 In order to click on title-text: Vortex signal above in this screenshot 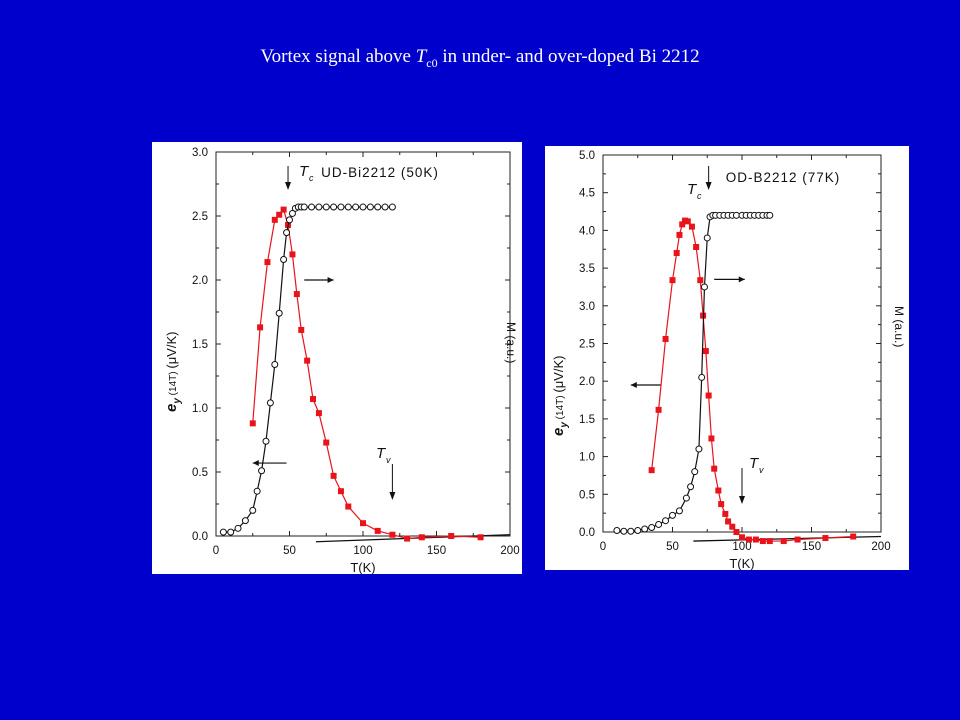, I will do `click(338, 56)`.